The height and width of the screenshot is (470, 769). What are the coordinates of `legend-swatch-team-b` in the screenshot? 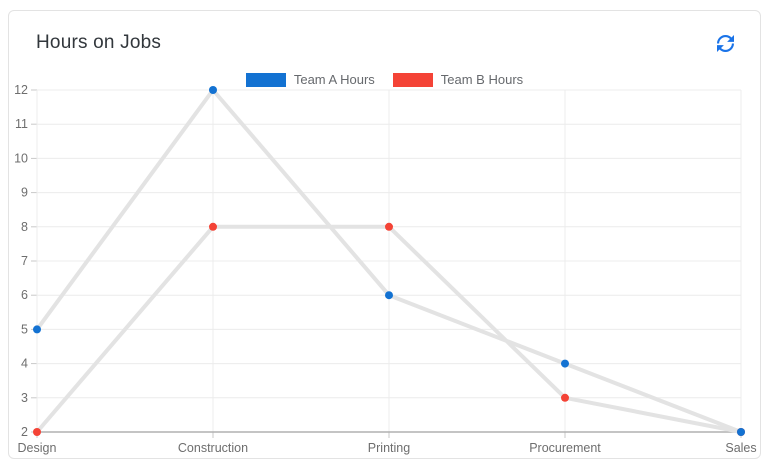 It's located at (412, 79).